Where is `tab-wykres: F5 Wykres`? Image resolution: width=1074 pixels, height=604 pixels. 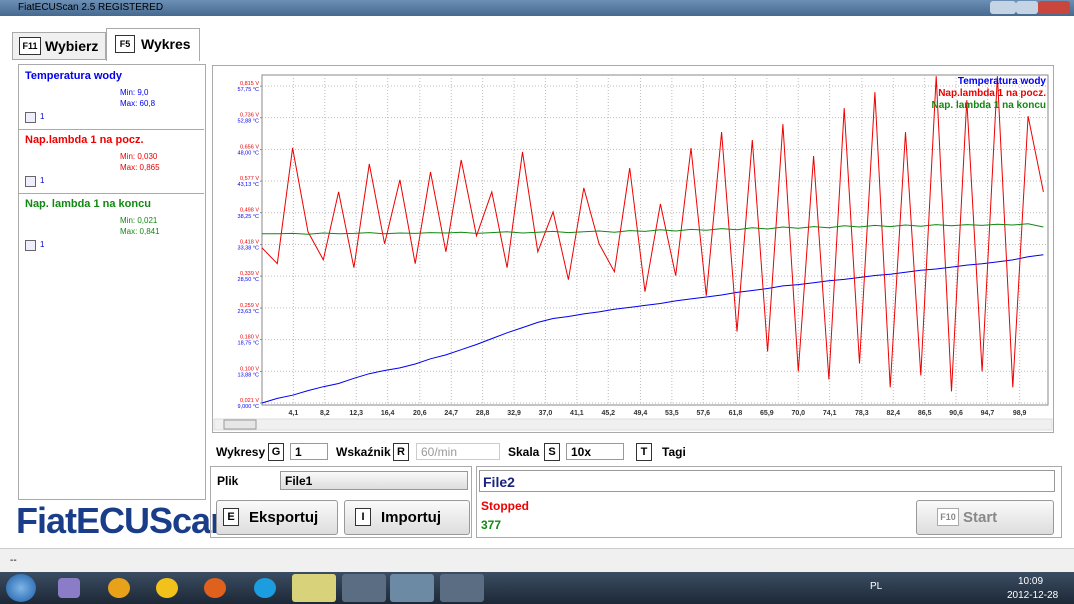
tab-wykres: F5 Wykres is located at coordinates (153, 44).